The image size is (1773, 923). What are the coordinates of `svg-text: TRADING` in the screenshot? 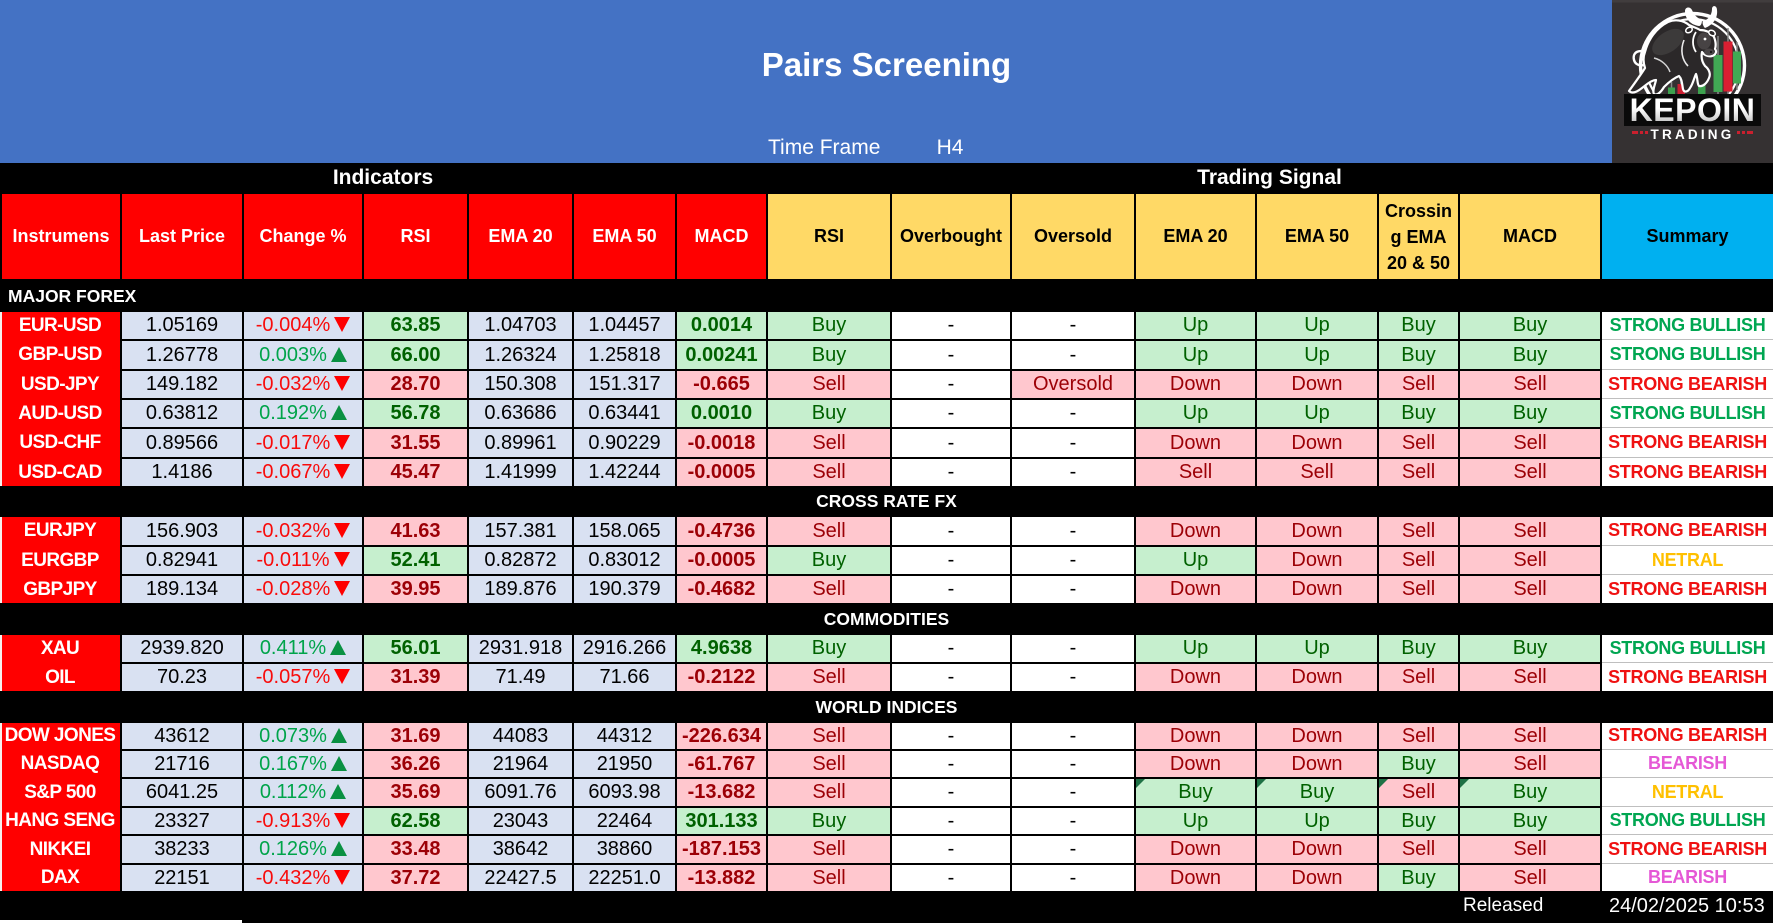 It's located at (1693, 134).